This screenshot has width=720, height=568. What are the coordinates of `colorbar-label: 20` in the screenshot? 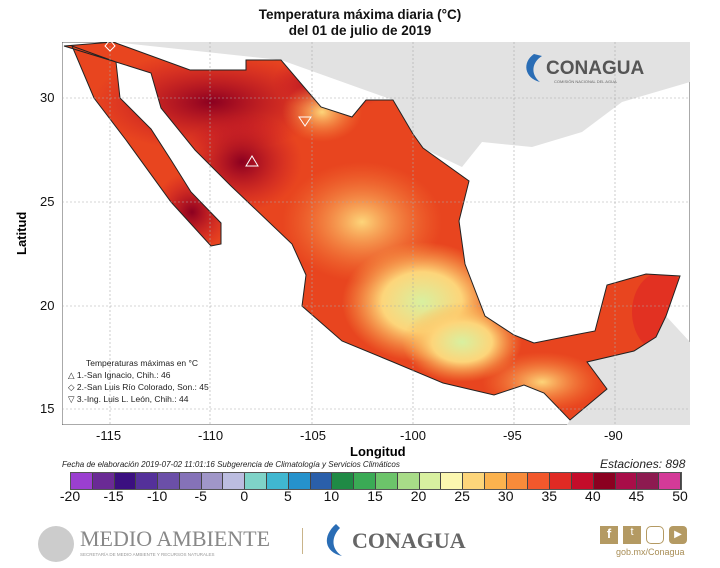 It's located at (418, 496).